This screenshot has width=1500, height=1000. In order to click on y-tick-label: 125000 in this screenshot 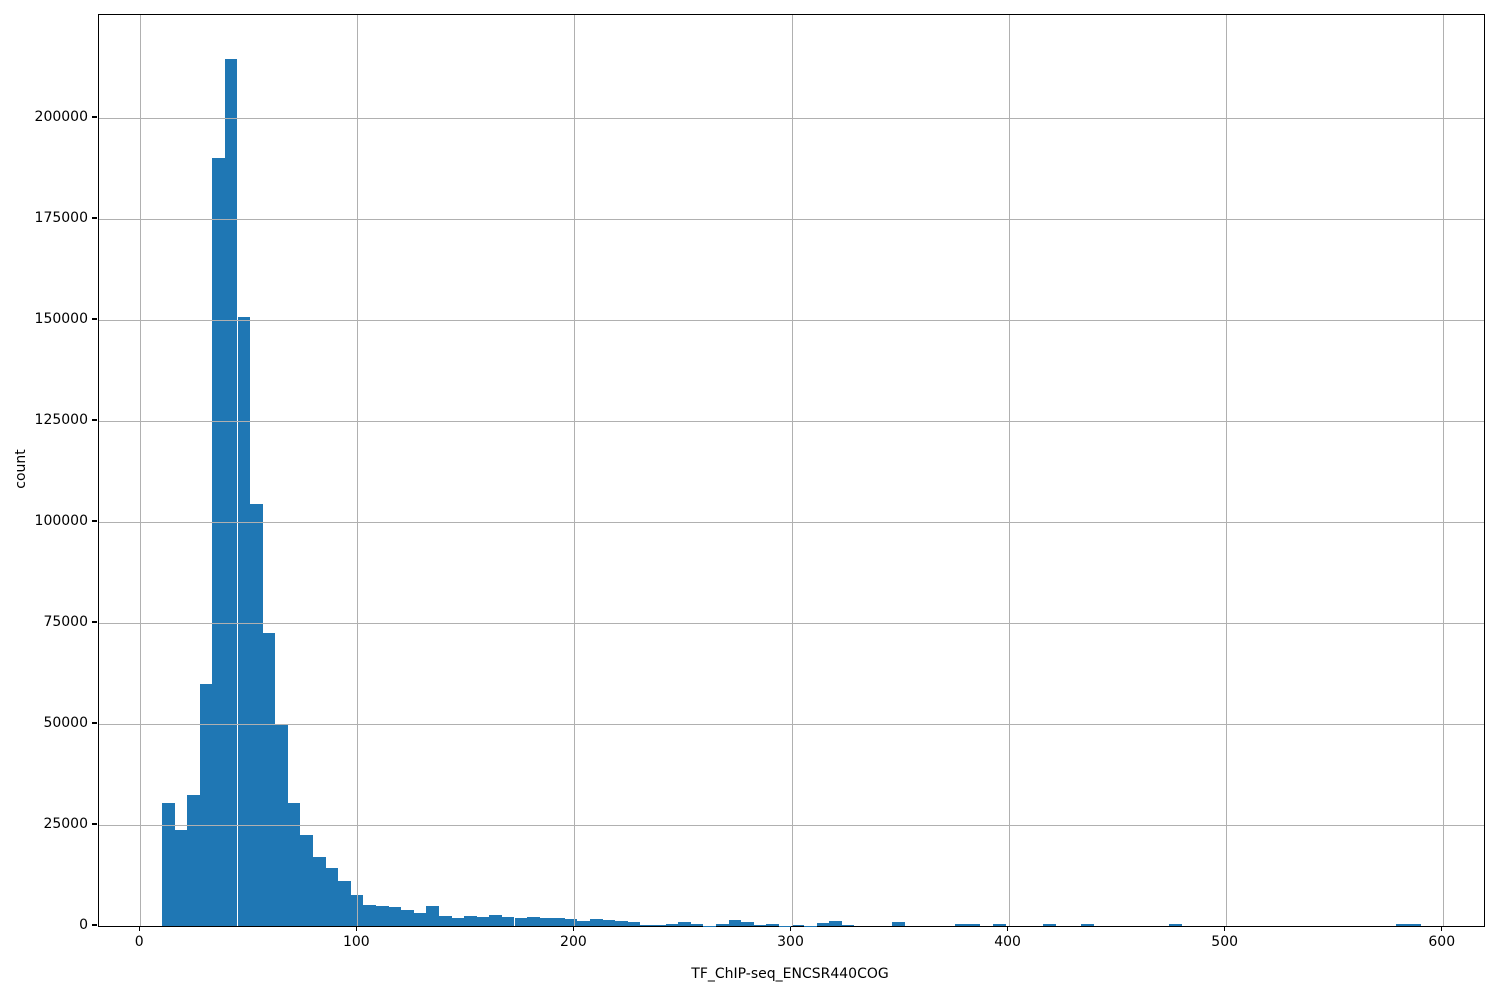, I will do `click(61, 420)`.